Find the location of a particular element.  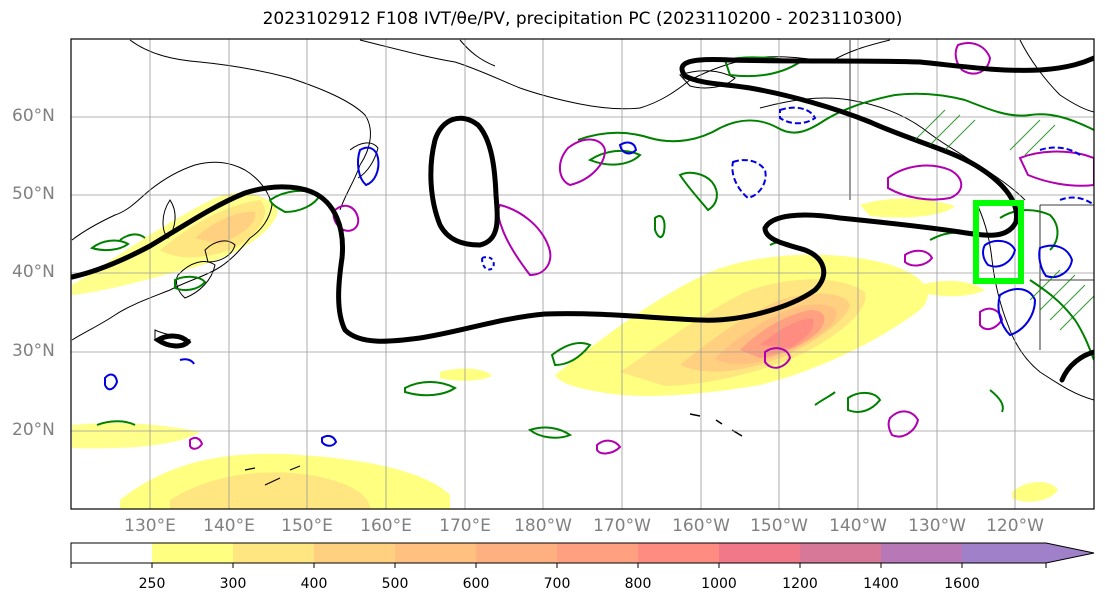

colorbar-tick-label: 700 is located at coordinates (557, 584).